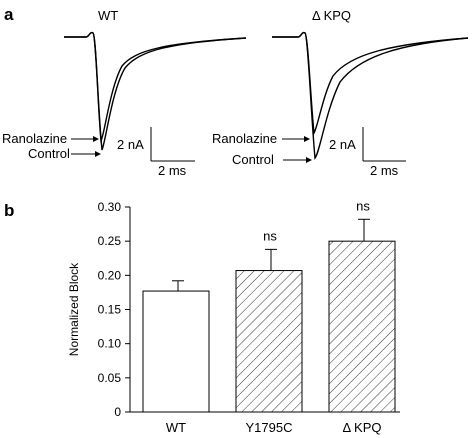 This screenshot has width=476, height=438. Describe the element at coordinates (110, 275) in the screenshot. I see `y-tick-label: 0.20` at that location.